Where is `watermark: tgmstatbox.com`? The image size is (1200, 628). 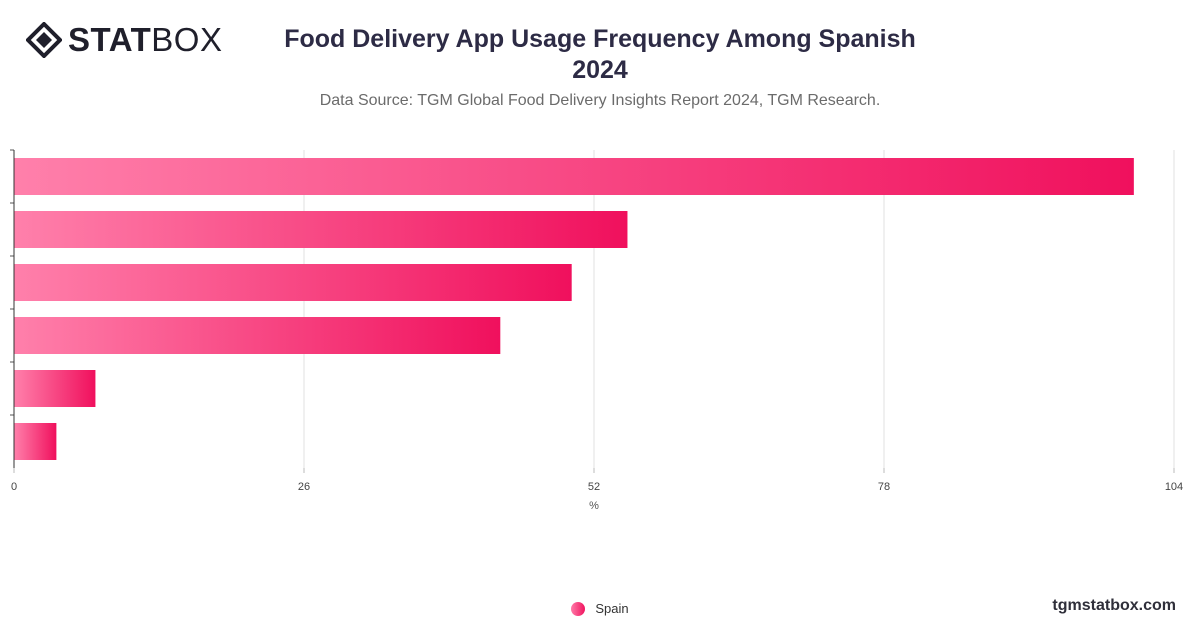
watermark: tgmstatbox.com is located at coordinates (1114, 605).